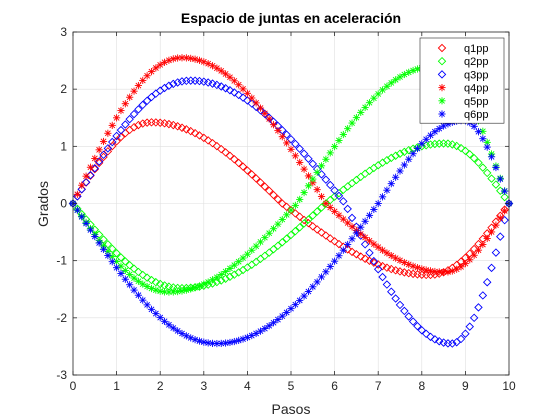  Describe the element at coordinates (465, 386) in the screenshot. I see `x-tick-label: 9` at that location.